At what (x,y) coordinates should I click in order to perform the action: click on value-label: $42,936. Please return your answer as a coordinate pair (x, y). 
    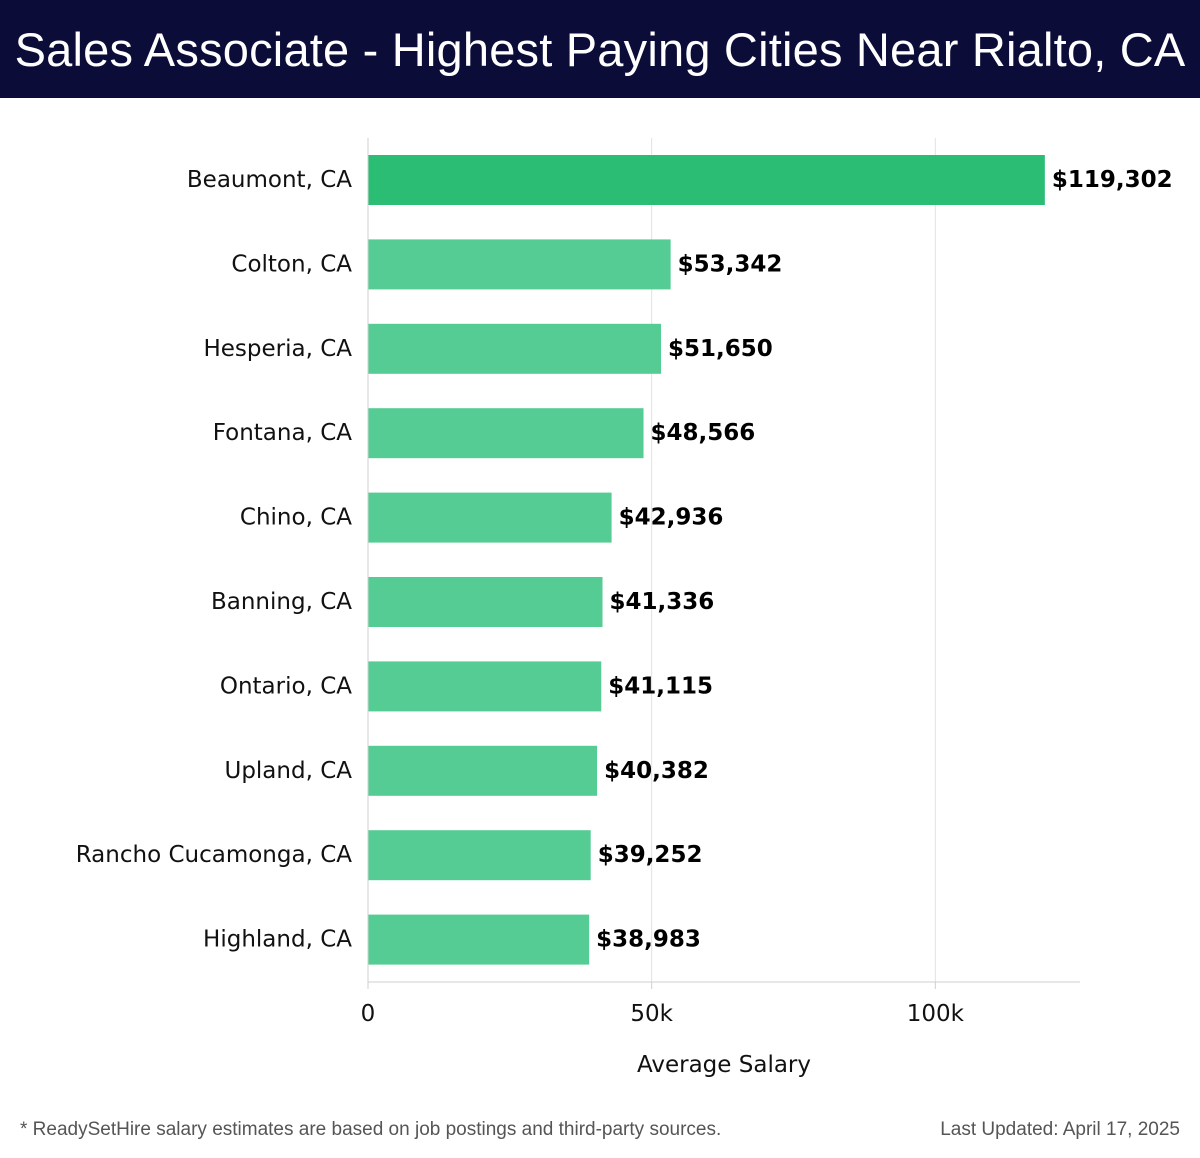
    Looking at the image, I should click on (671, 518).